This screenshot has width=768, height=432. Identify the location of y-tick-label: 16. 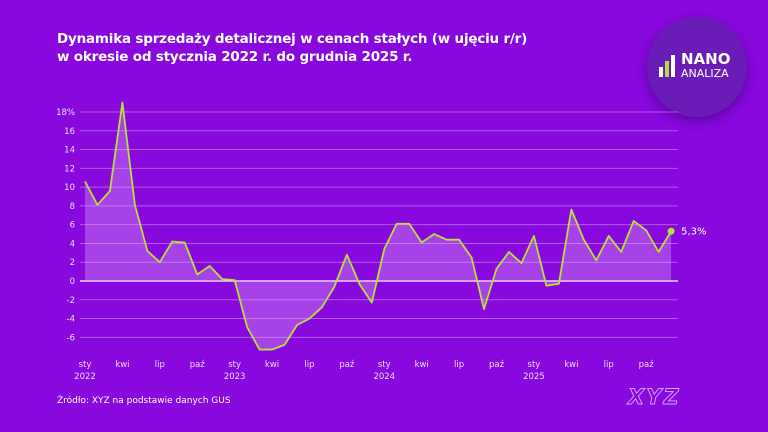
(69, 132).